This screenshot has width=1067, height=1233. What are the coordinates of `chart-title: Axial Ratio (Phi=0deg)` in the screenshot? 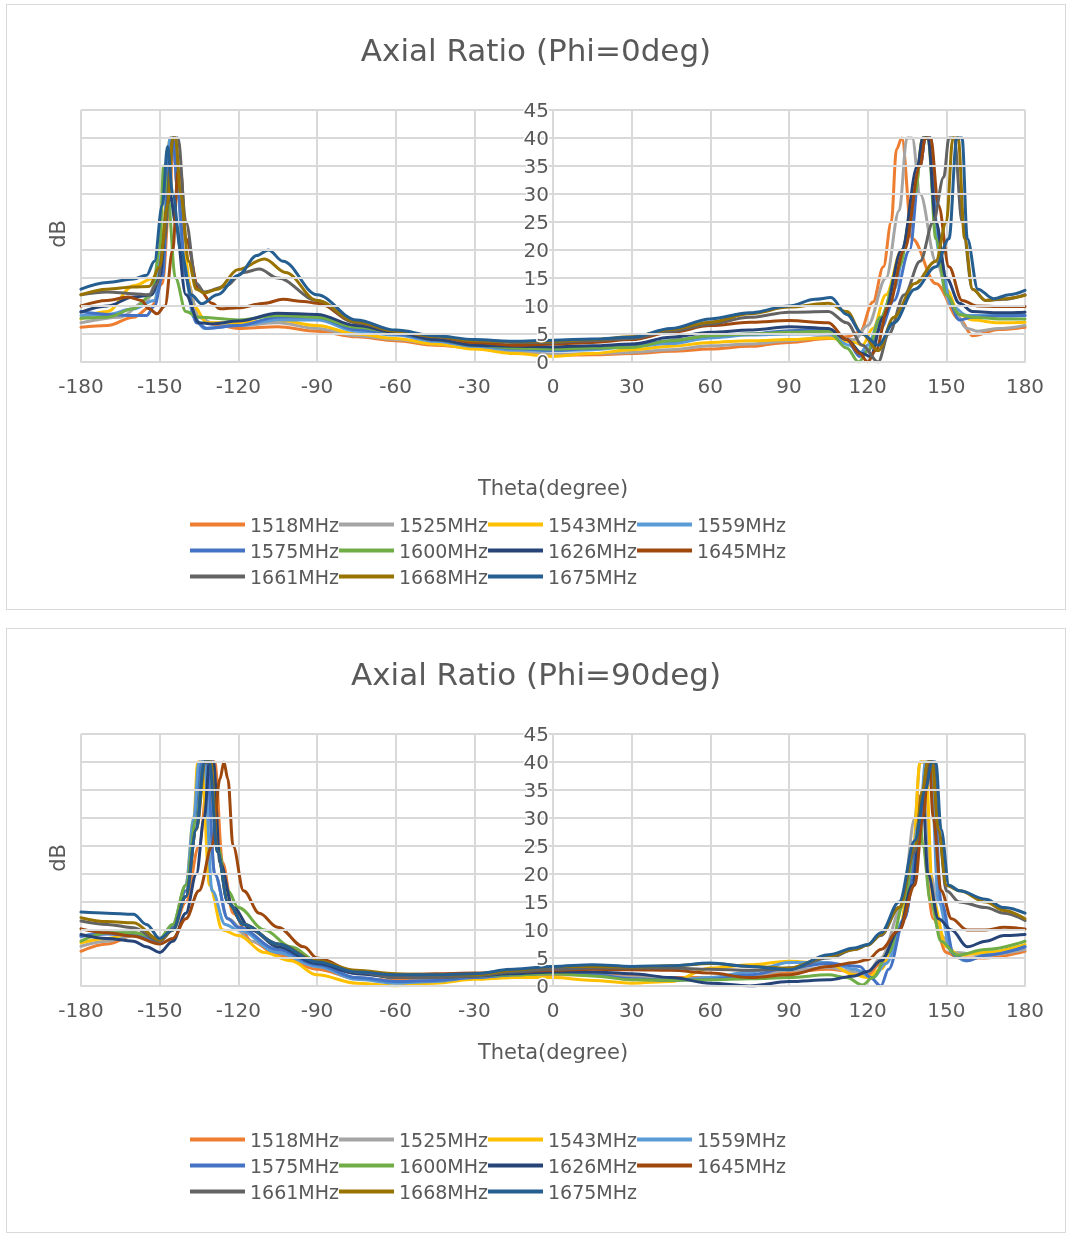 It's located at (536, 49).